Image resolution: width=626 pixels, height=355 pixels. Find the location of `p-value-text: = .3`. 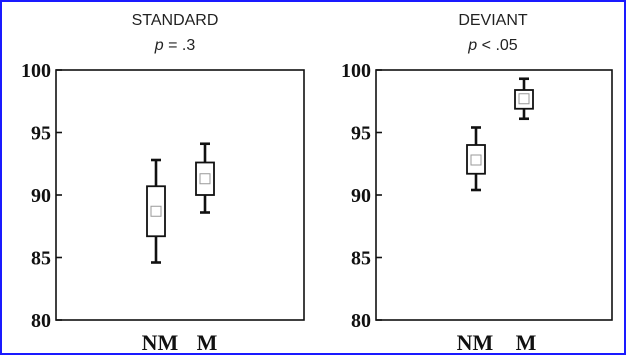

p-value-text: = .3 is located at coordinates (180, 45).